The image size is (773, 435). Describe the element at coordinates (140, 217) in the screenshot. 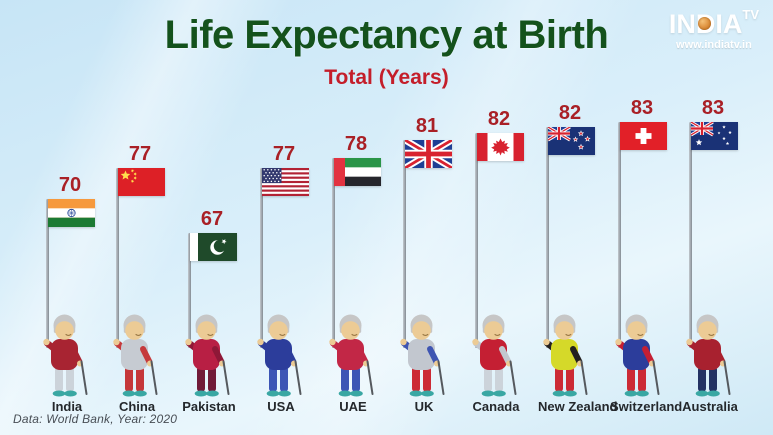

I see `country-column-china: 77 China` at that location.